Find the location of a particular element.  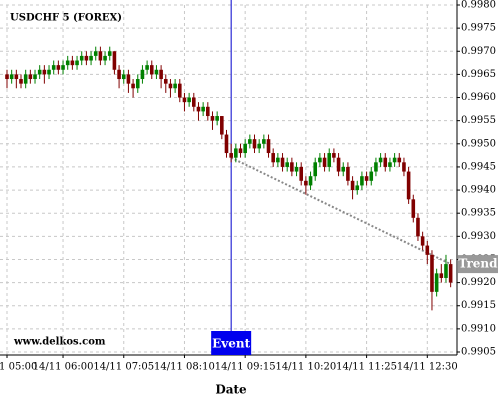

trend-box is located at coordinates (478, 264).